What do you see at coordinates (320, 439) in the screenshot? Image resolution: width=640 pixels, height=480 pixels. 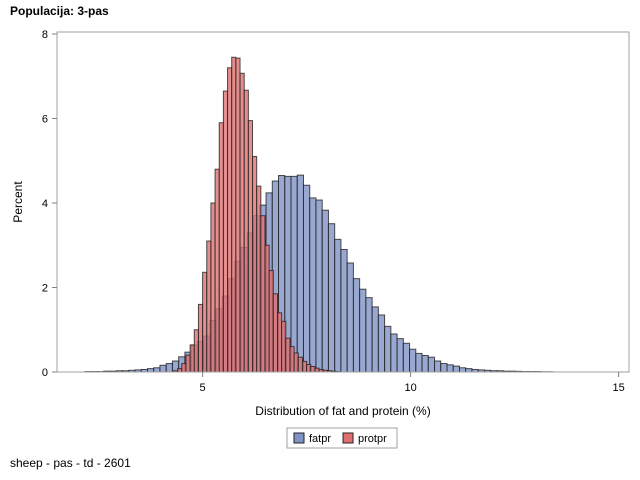 I see `legend-label-fatpr: fatpr` at bounding box center [320, 439].